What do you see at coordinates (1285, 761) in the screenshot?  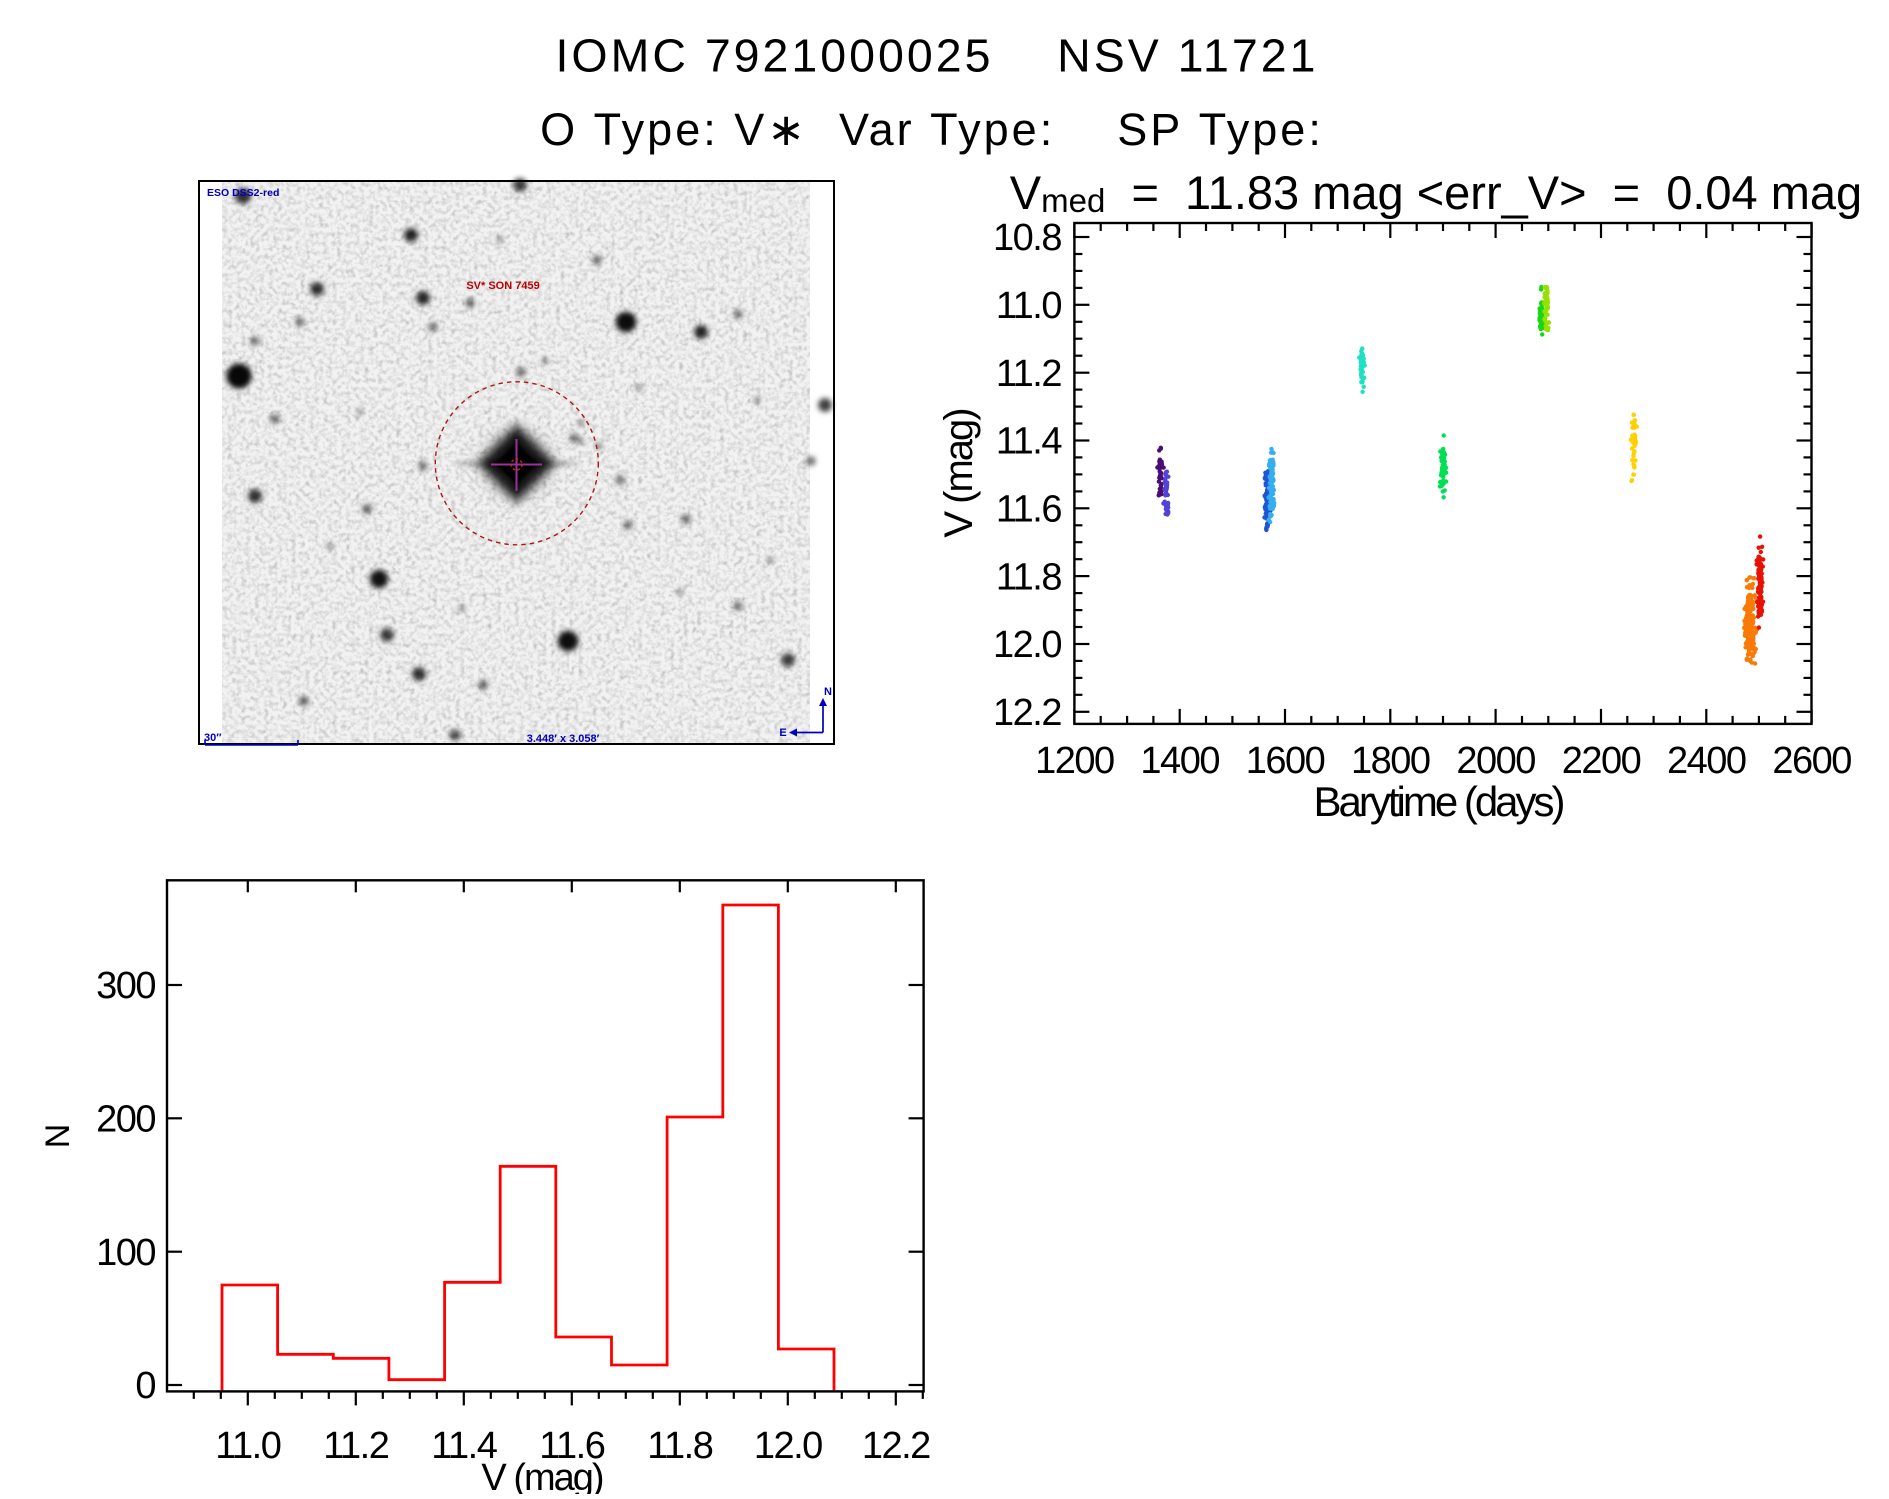 I see `svg-text: 1600` at bounding box center [1285, 761].